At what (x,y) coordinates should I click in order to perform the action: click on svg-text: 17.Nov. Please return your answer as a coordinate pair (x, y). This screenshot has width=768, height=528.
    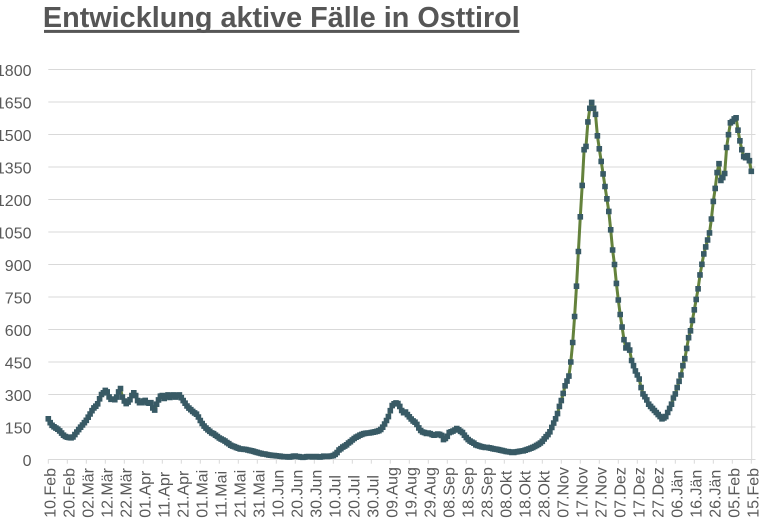
    Looking at the image, I should click on (583, 492).